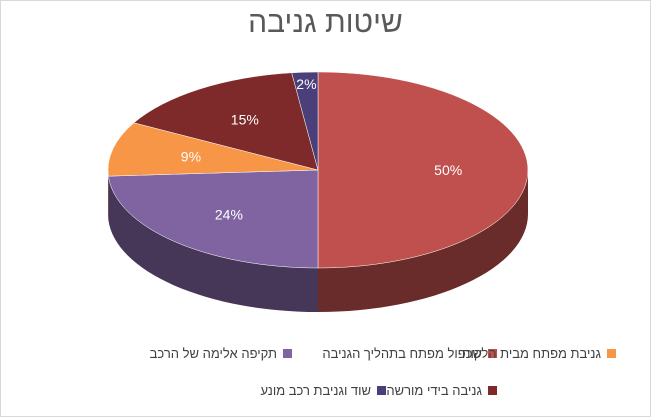 Image resolution: width=651 pixels, height=417 pixels. Describe the element at coordinates (402, 353) in the screenshot. I see `legend-label-key-cloning: שכפול מפתח בתהליך הגניבה` at that location.